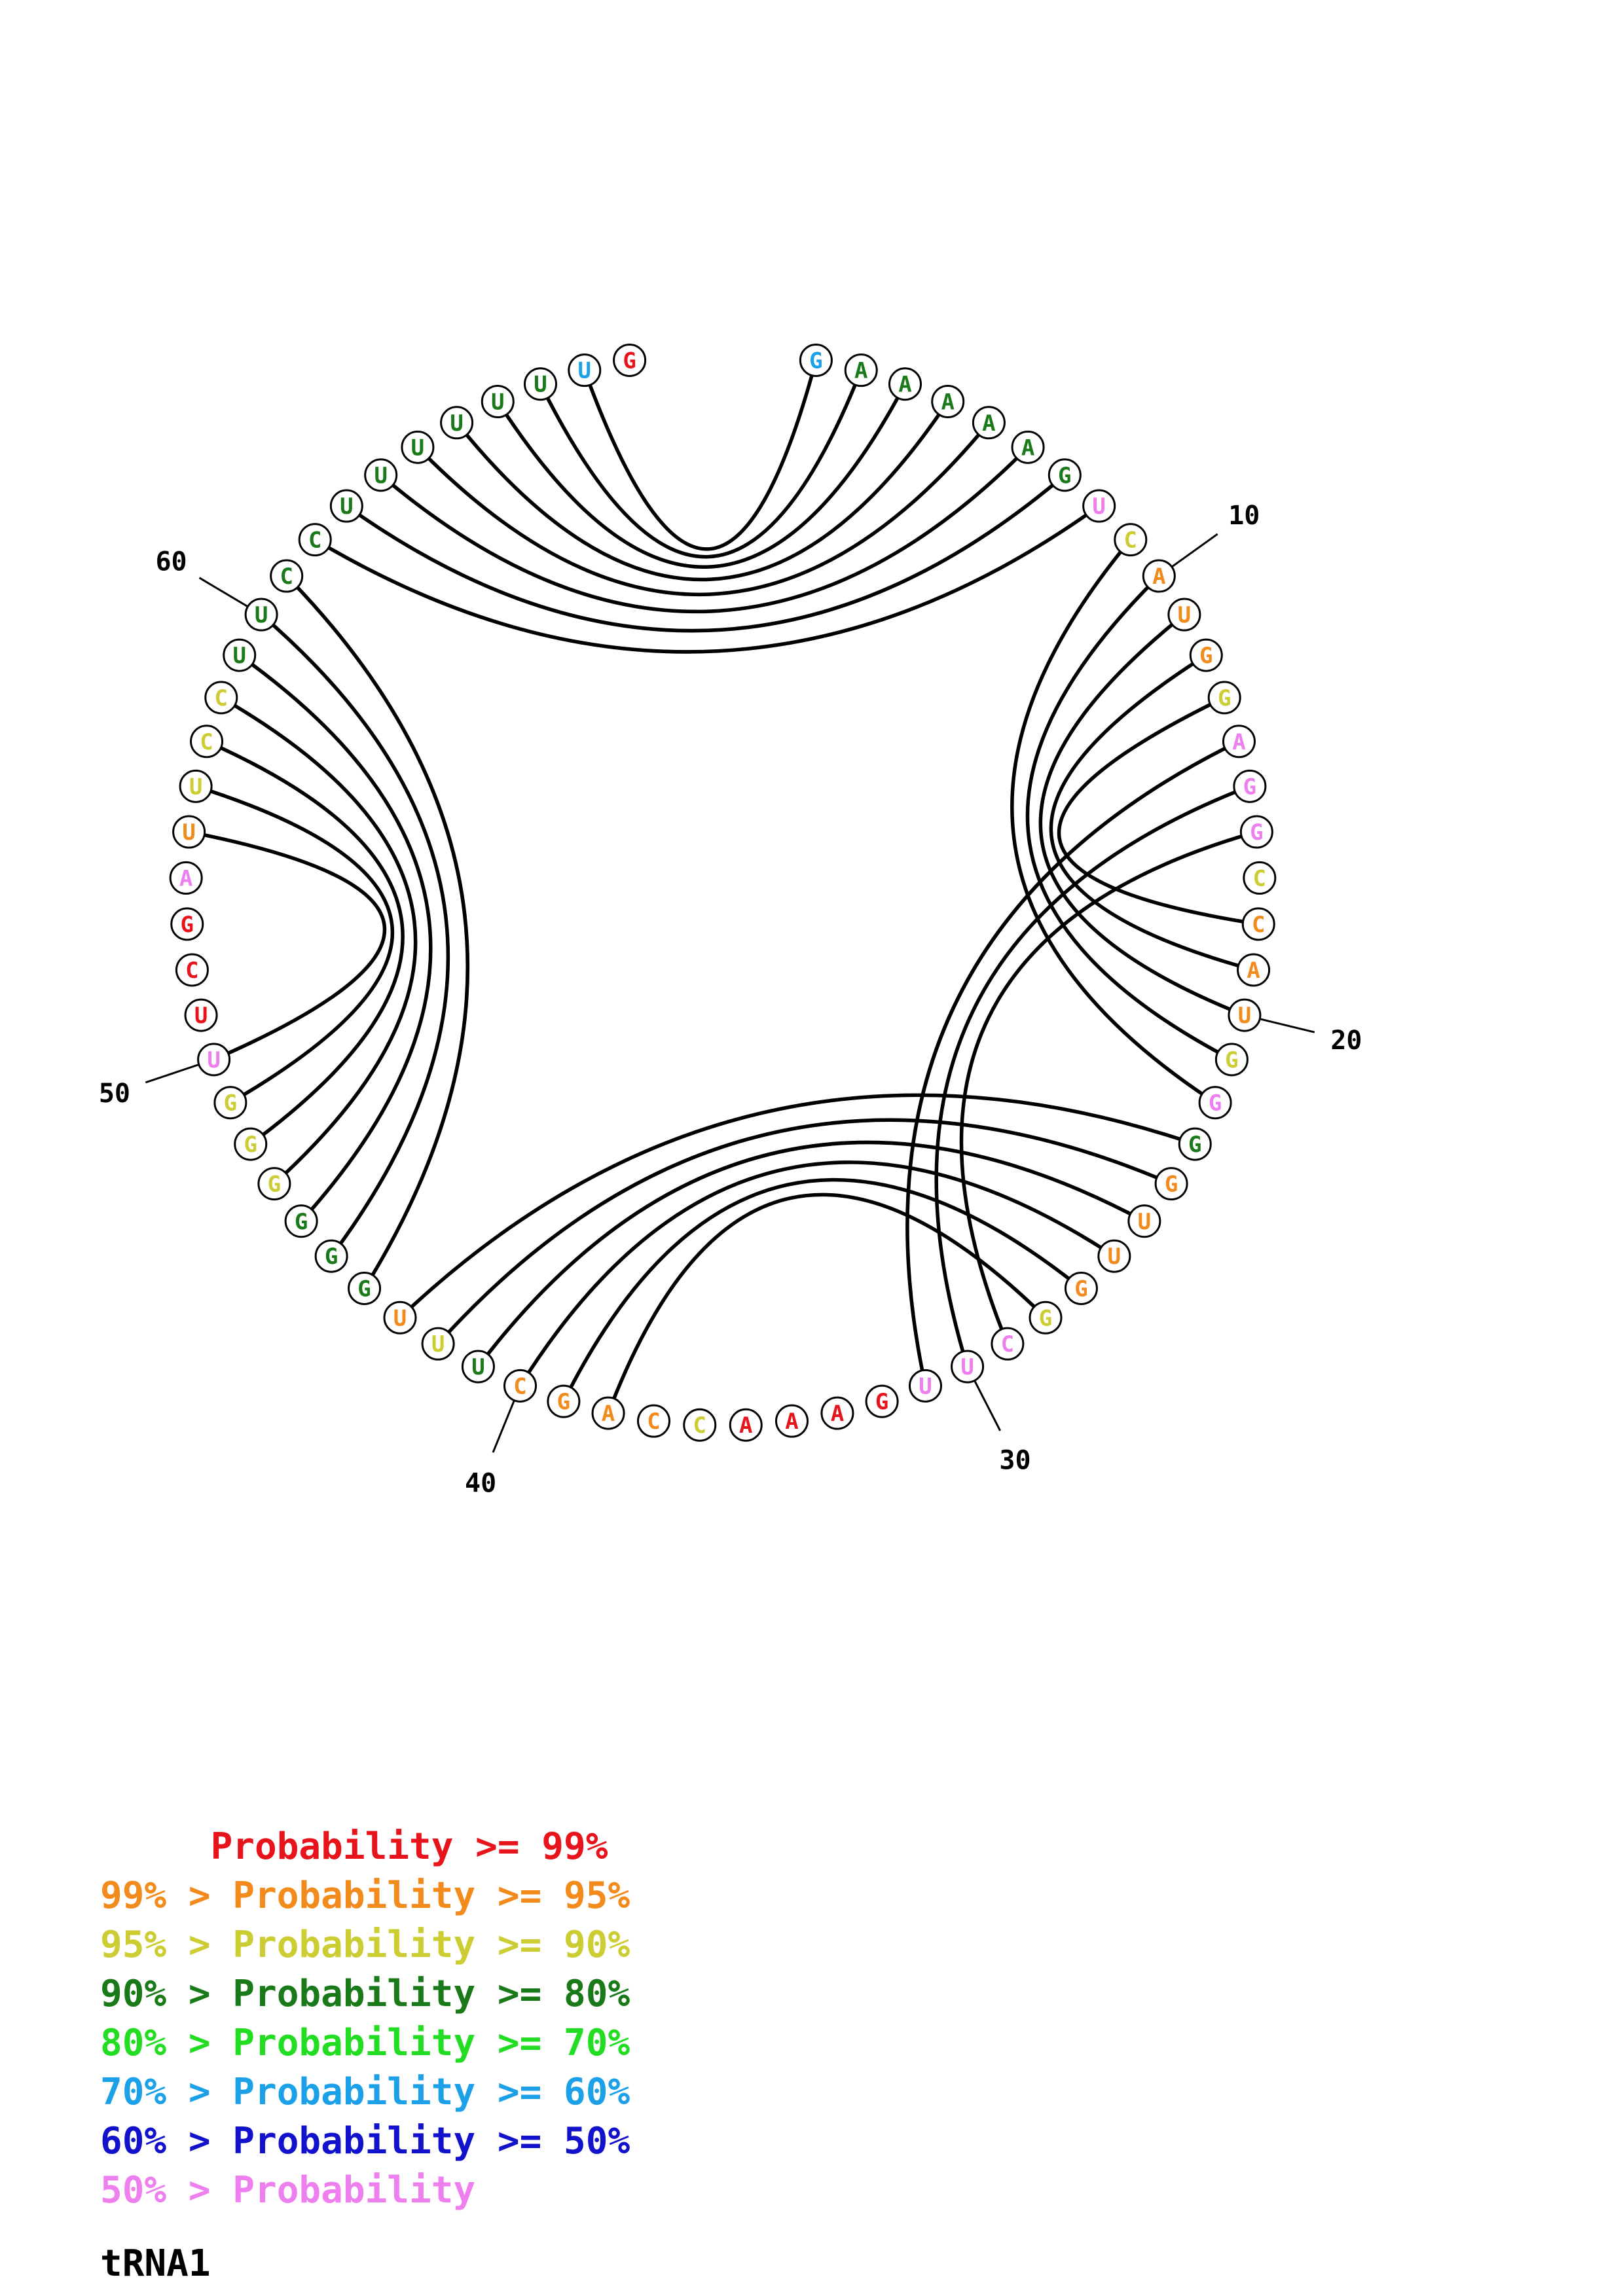 This screenshot has width=1623, height=2296. What do you see at coordinates (354, 1846) in the screenshot?
I see `legend-entry: Probability >= 99%` at bounding box center [354, 1846].